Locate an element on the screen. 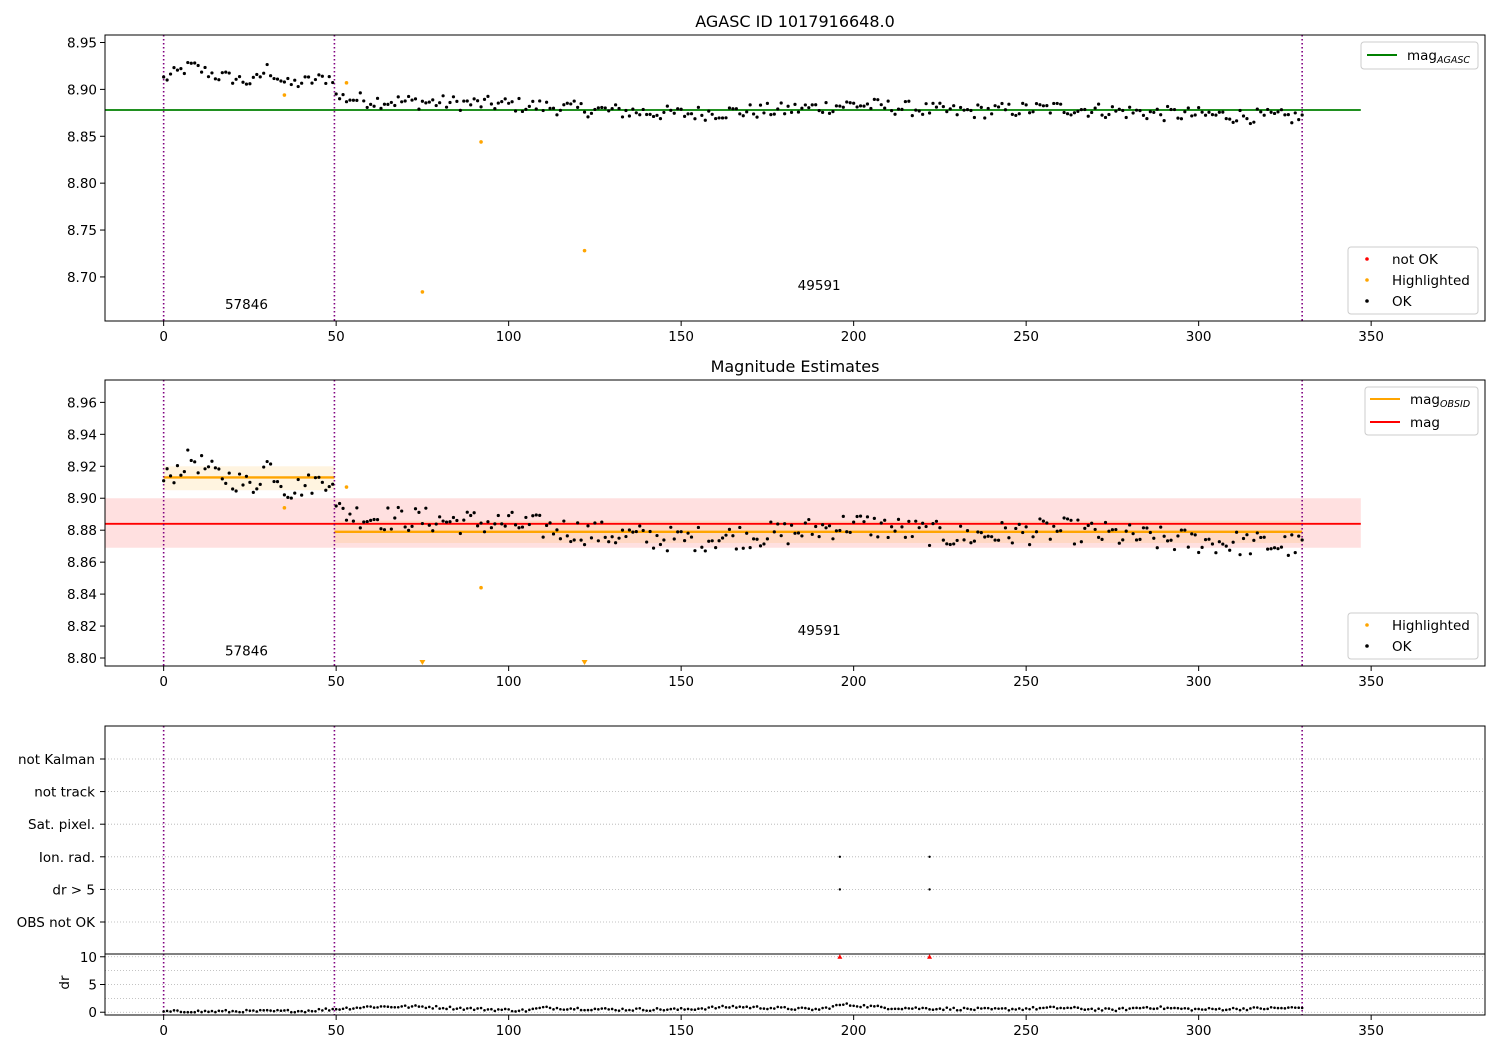 The width and height of the screenshot is (1500, 1054). panel-agasc-bottom-legend-box is located at coordinates (1413, 280).